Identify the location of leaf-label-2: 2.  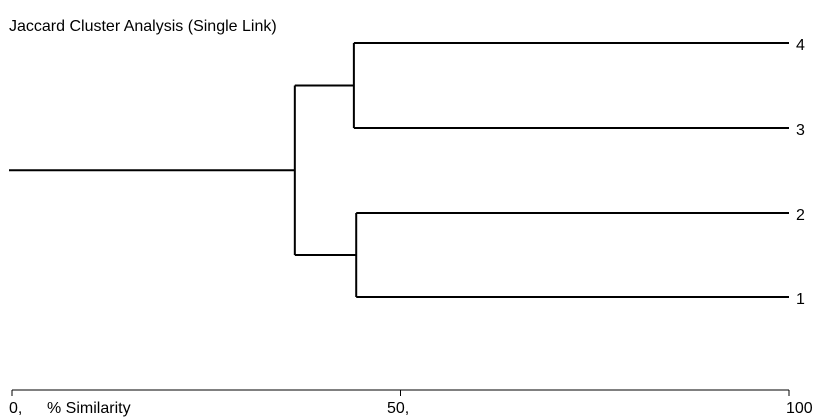
(800, 215).